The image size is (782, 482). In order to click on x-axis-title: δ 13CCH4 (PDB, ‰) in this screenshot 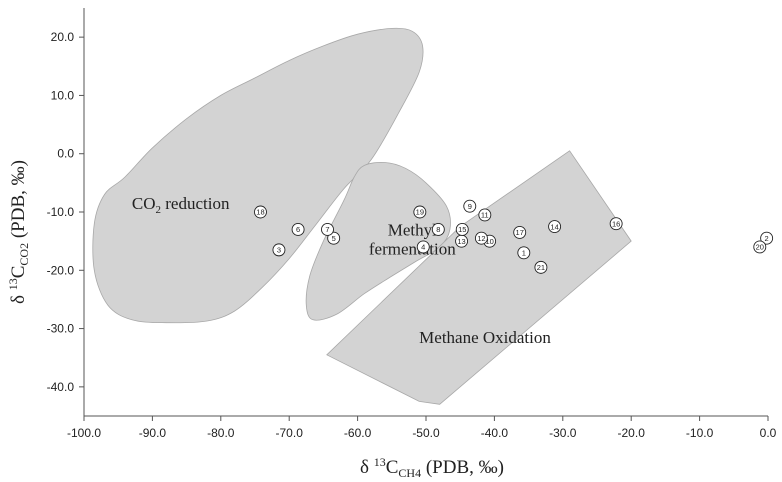, I will do `click(432, 467)`.